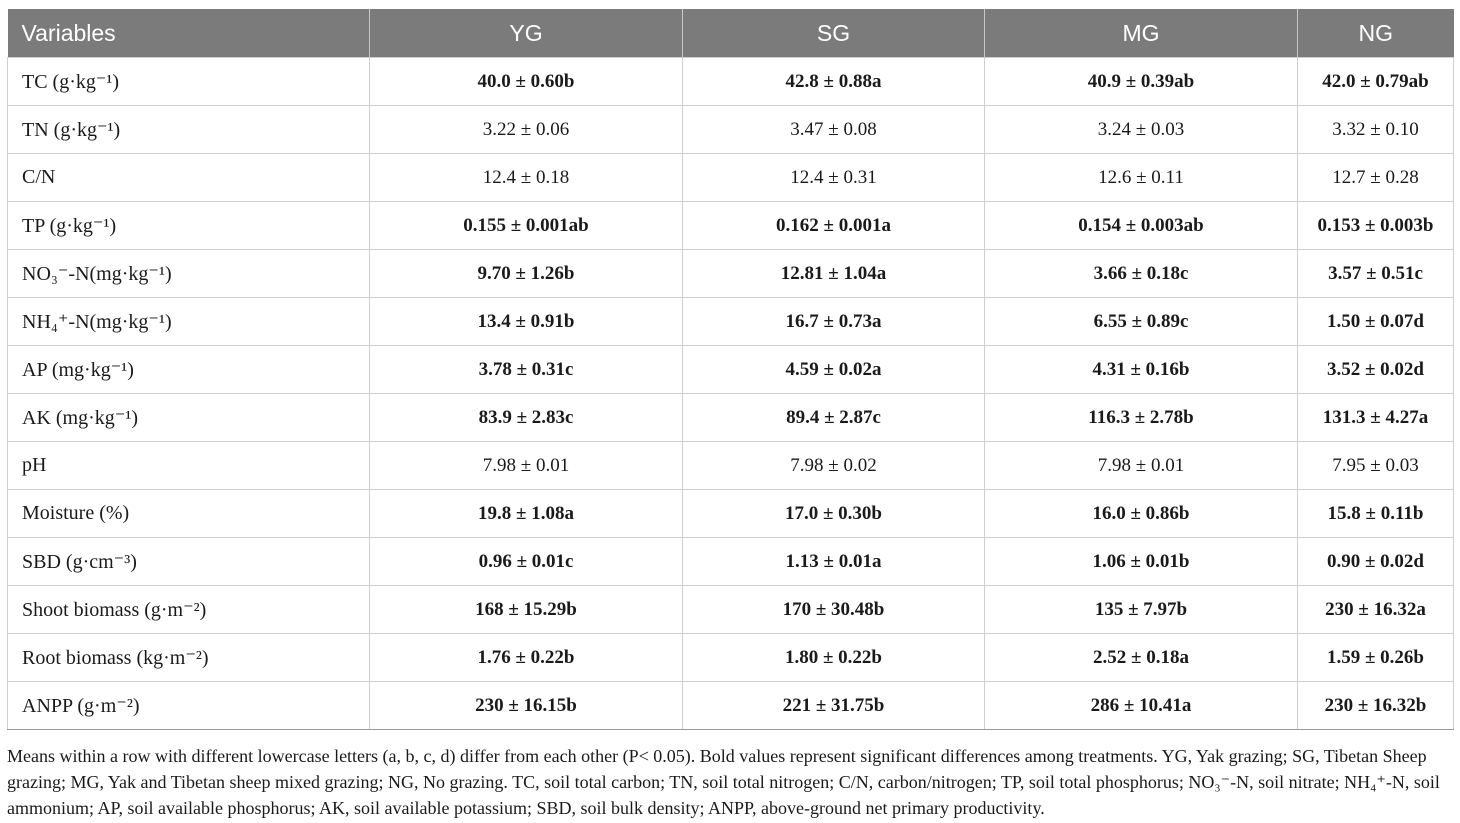 The width and height of the screenshot is (1460, 823). Describe the element at coordinates (188, 705) in the screenshot. I see `row-label: ANPP (g·m⁻²)` at that location.